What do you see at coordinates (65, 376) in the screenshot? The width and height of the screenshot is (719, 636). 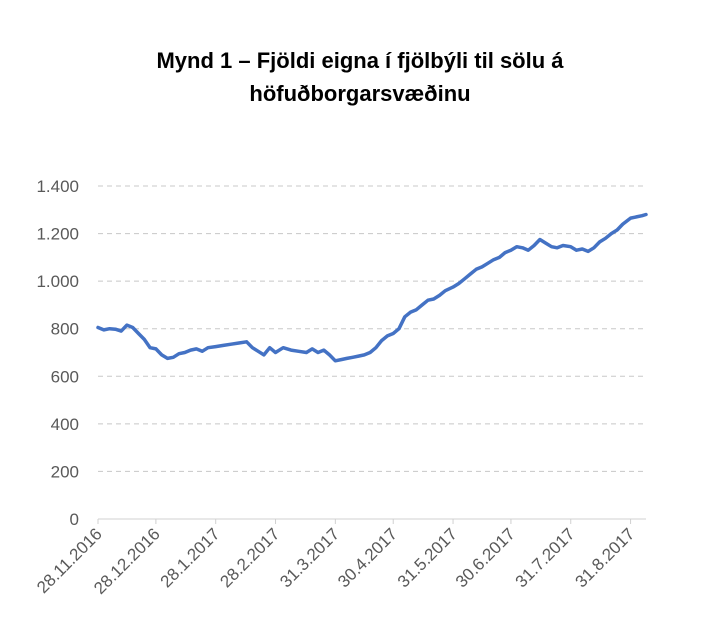 I see `y-tick-label: 600` at bounding box center [65, 376].